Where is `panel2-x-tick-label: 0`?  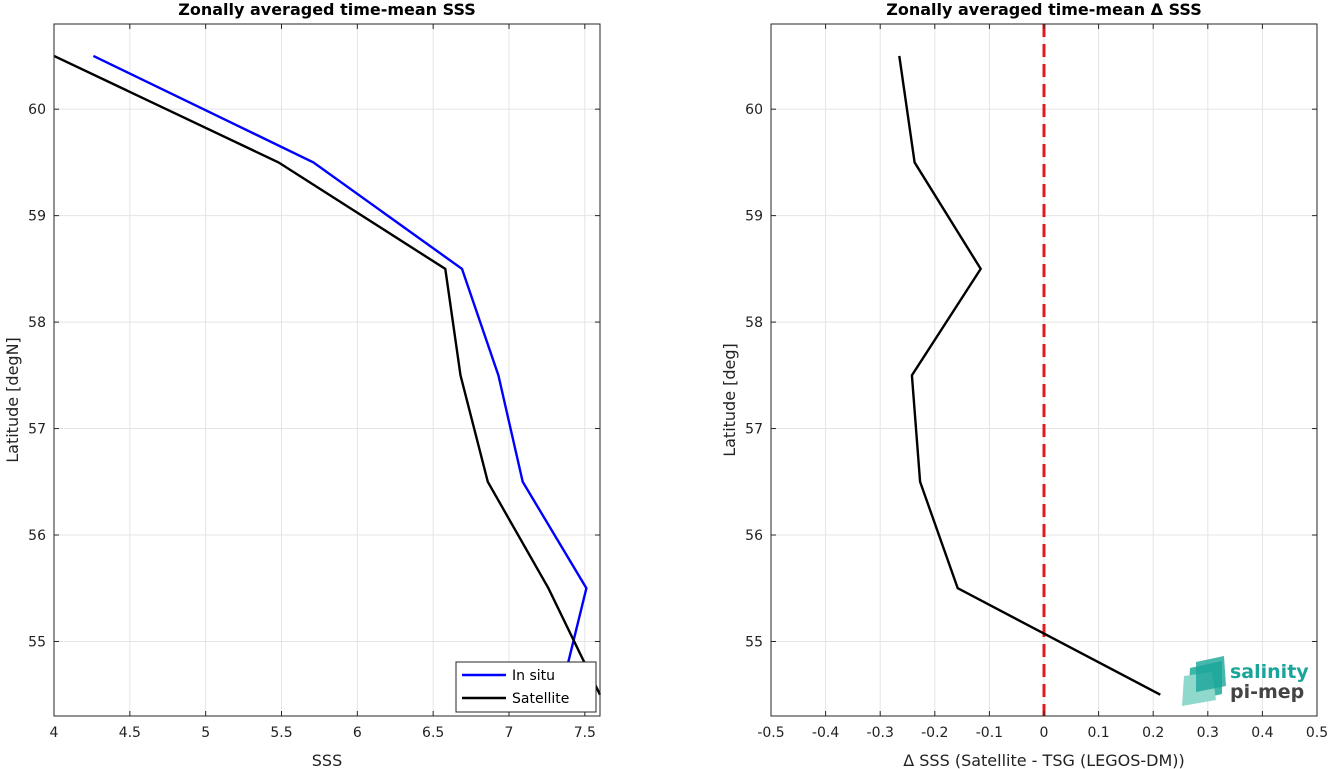 panel2-x-tick-label: 0 is located at coordinates (1044, 733).